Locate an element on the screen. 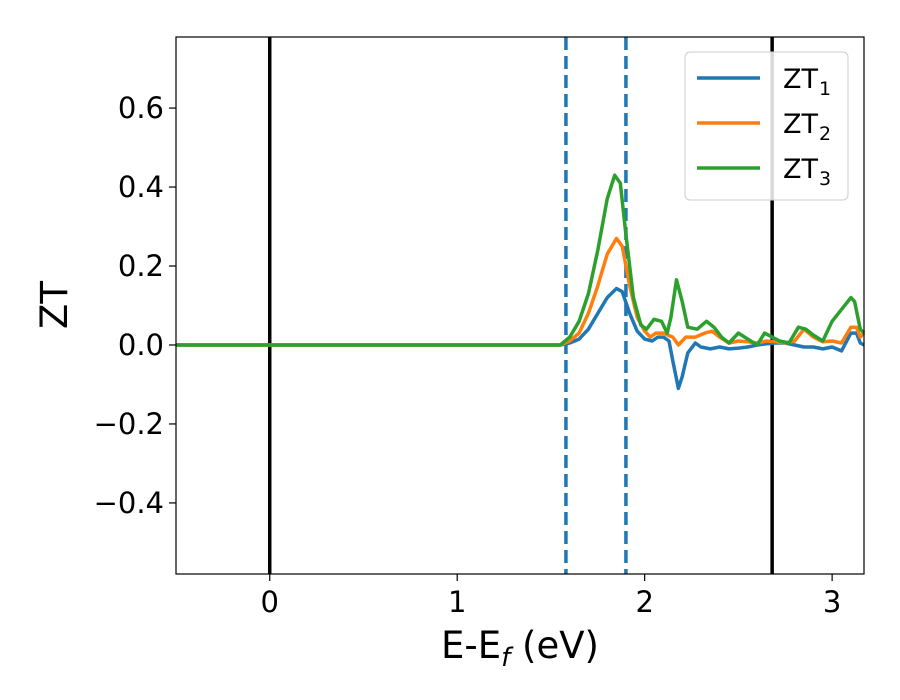 The image size is (900, 700). y-tick-label: 0.6 is located at coordinates (141, 108).